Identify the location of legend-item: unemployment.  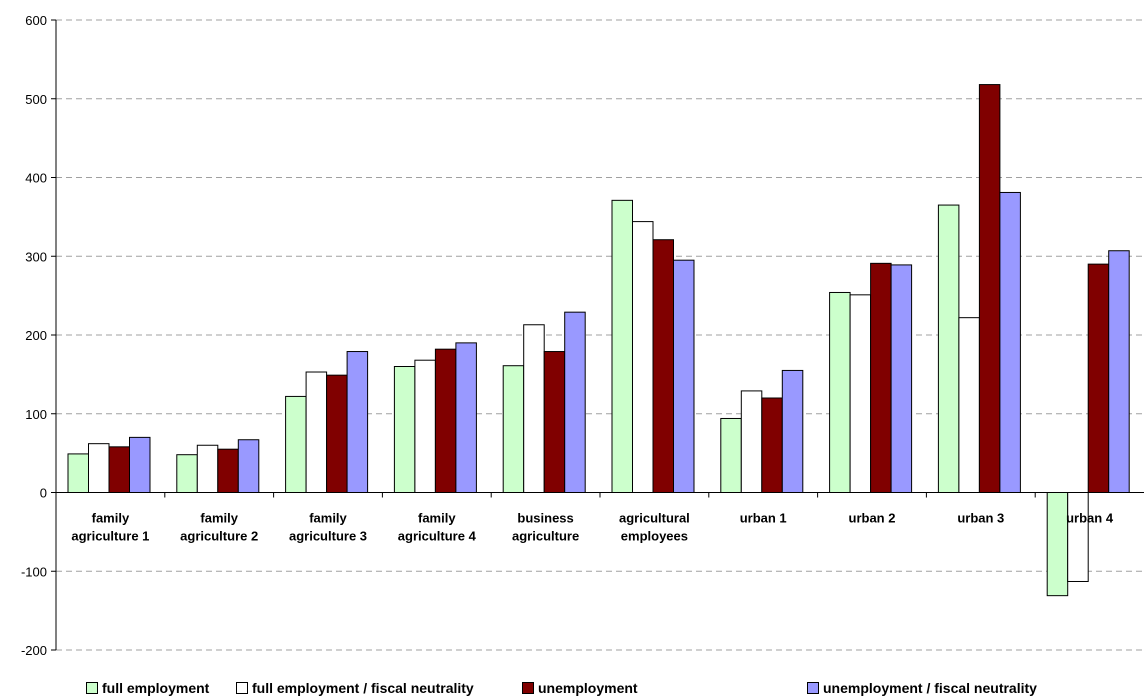
(580, 688).